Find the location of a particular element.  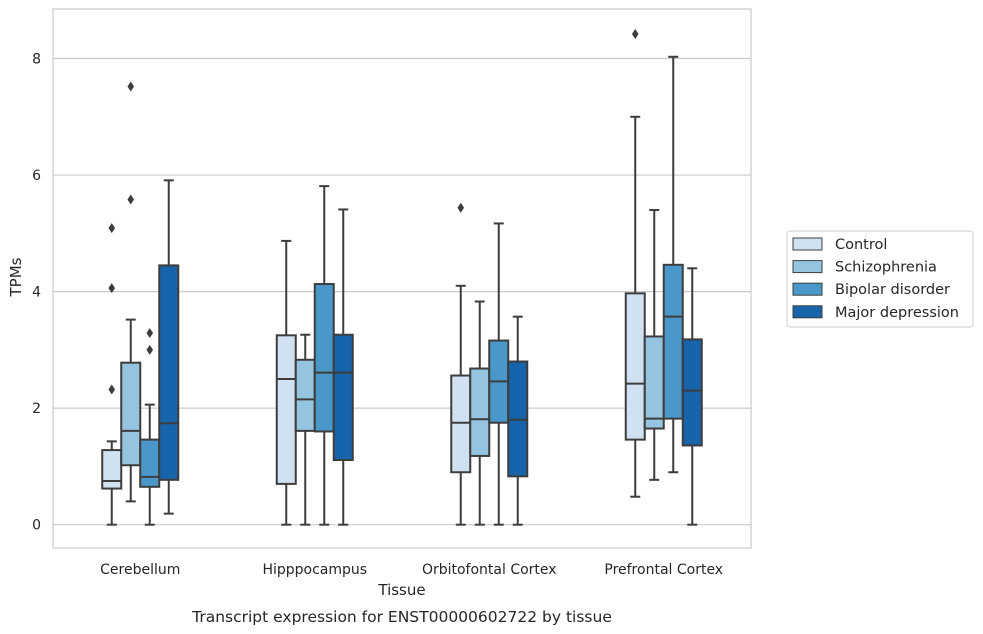

legend-frame is located at coordinates (880, 279).